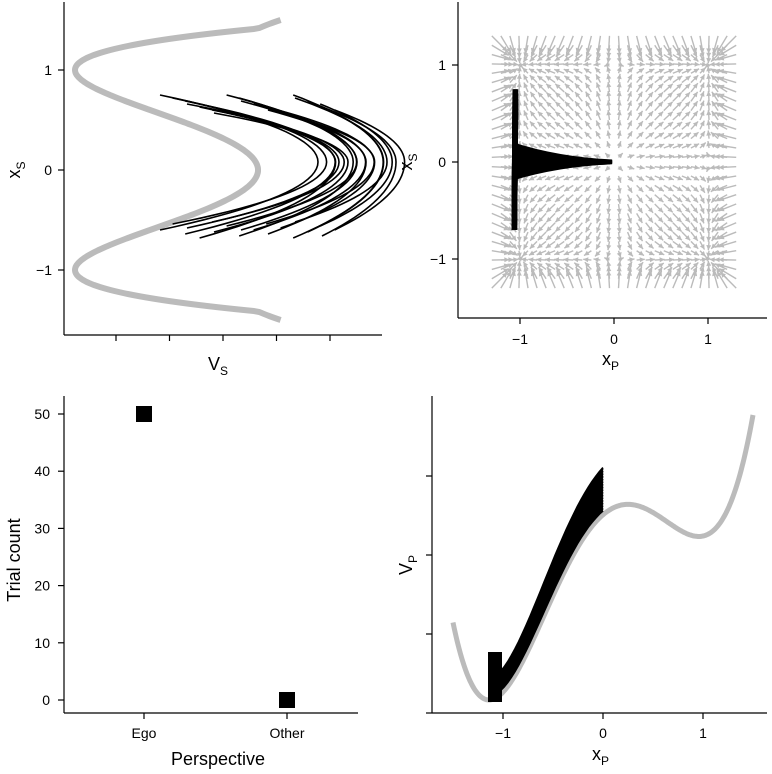  Describe the element at coordinates (282, 166) in the screenshot. I see `tl-trajectories` at that location.